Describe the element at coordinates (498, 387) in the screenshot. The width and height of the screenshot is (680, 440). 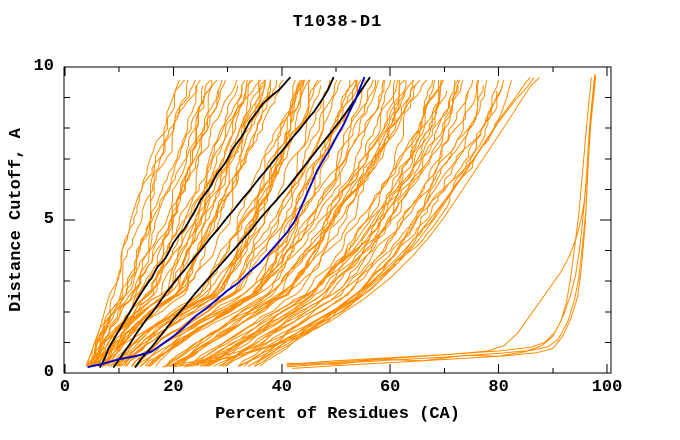
I see `x-tick-label: 80` at that location.